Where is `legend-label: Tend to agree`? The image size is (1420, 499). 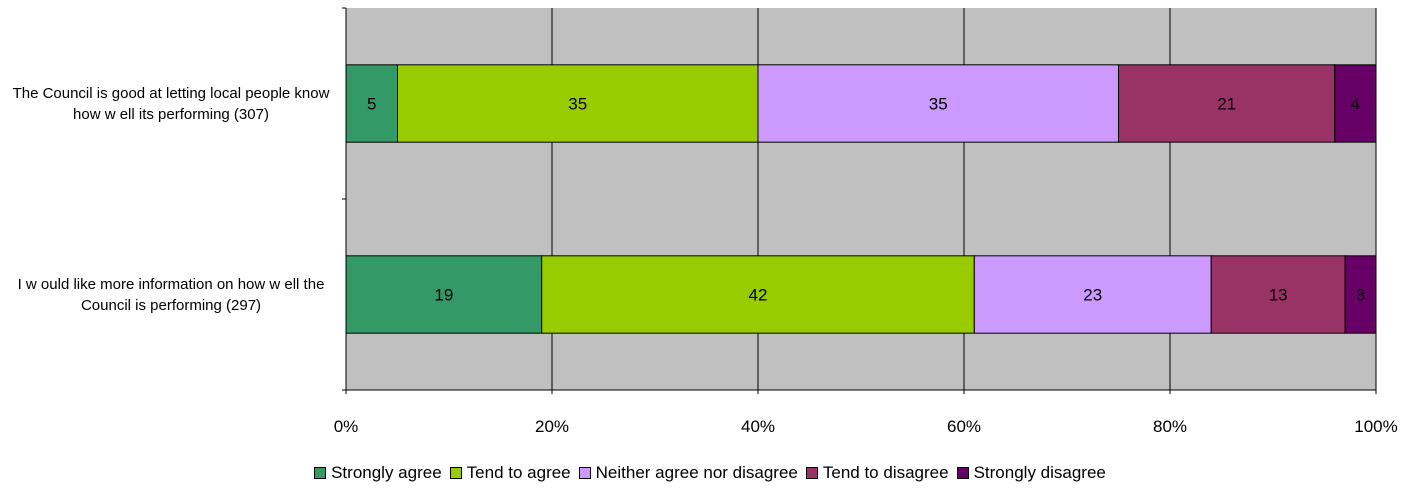 legend-label: Tend to agree is located at coordinates (518, 472).